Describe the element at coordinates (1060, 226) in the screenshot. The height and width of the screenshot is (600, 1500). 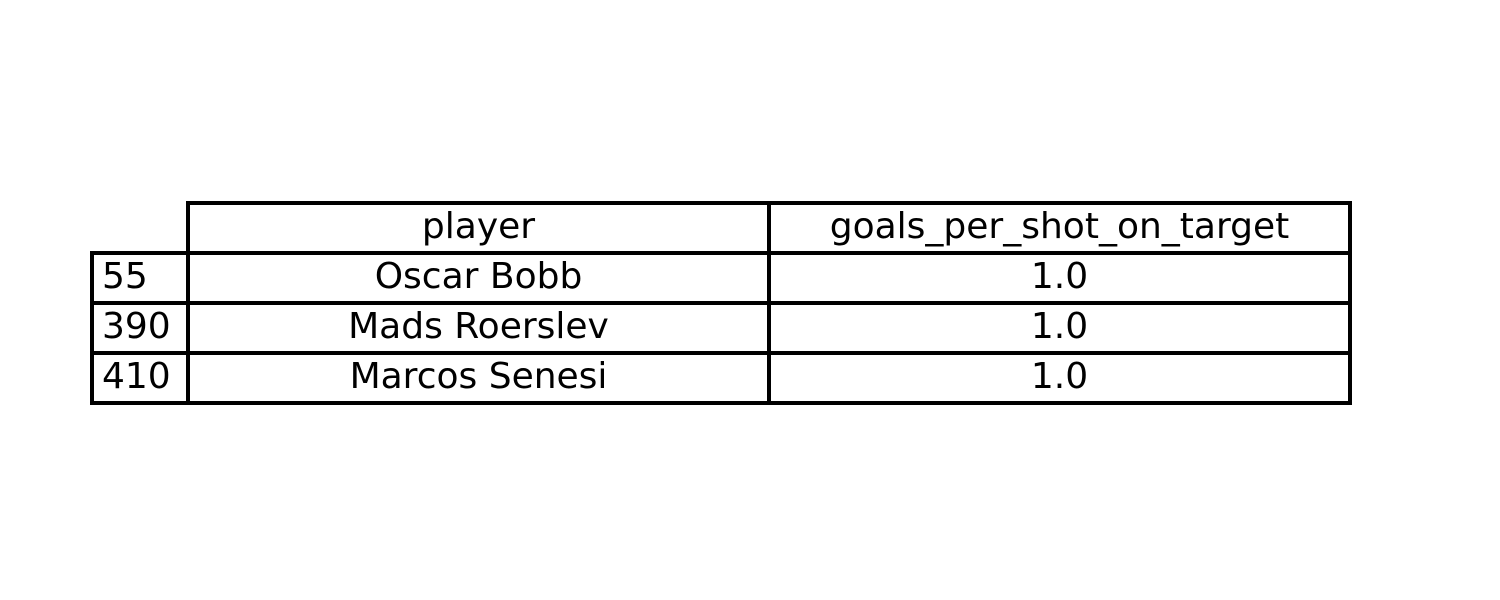
I see `column-header-goals-per-shot-on-target: goals_per_shot_on_target` at that location.